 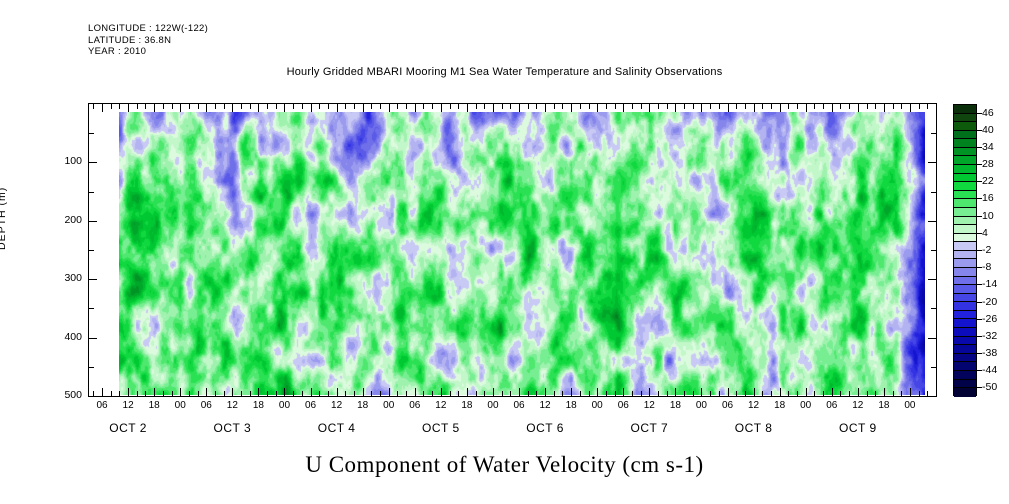 I want to click on colorbar-label: 4, so click(x=985, y=232).